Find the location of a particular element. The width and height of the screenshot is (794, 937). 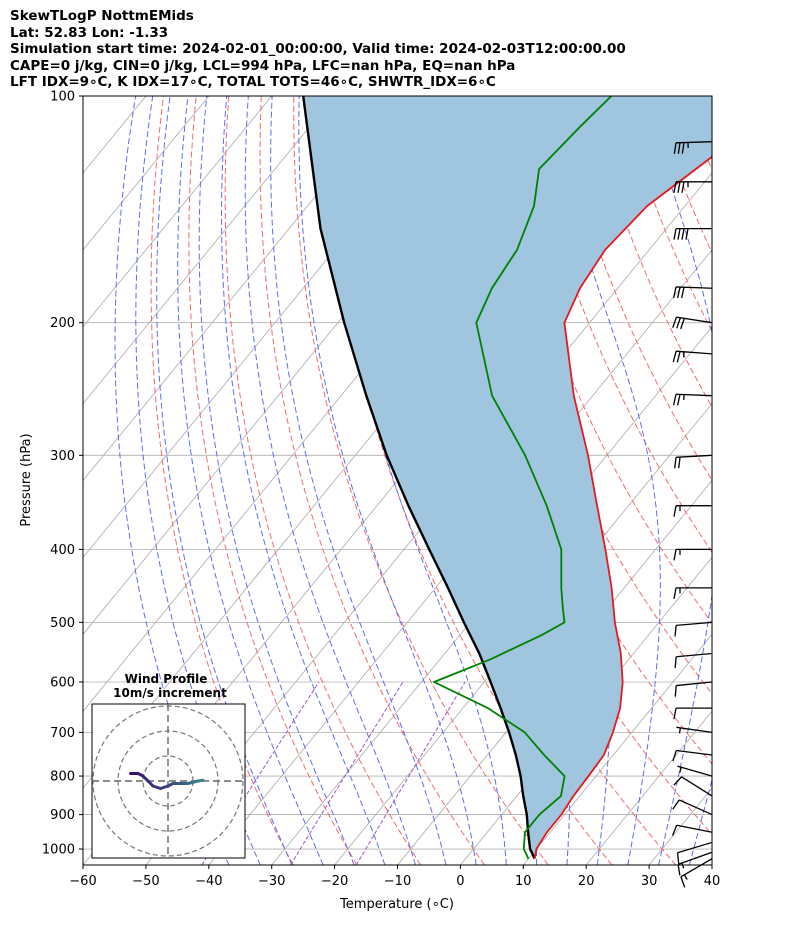

station-title: SkewTLogP NottmEMids is located at coordinates (102, 16).